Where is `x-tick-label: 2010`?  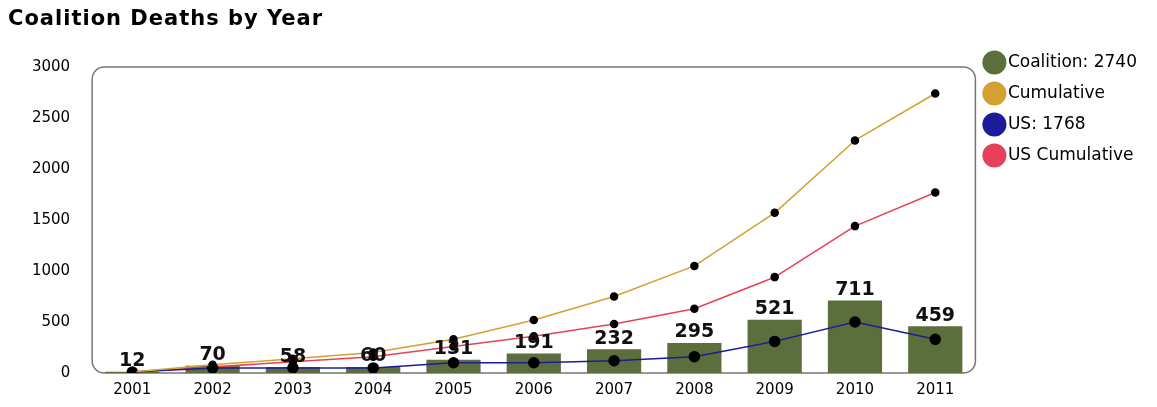 x-tick-label: 2010 is located at coordinates (855, 388).